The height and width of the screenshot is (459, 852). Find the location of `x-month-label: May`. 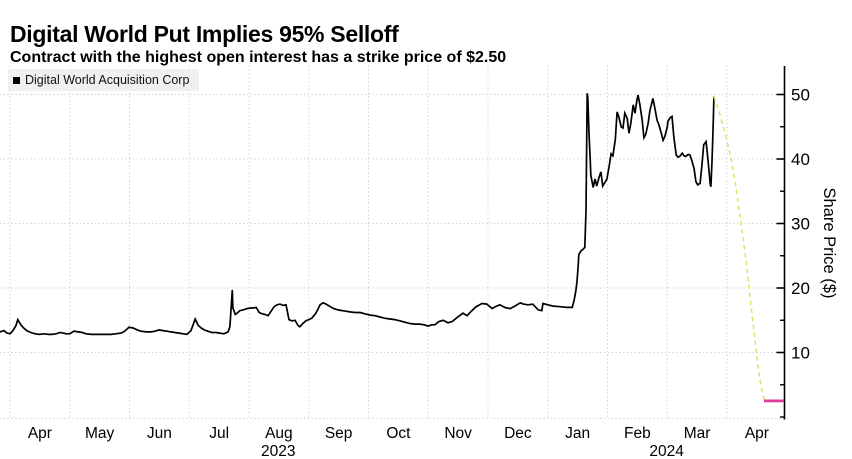

x-month-label: May is located at coordinates (100, 433).